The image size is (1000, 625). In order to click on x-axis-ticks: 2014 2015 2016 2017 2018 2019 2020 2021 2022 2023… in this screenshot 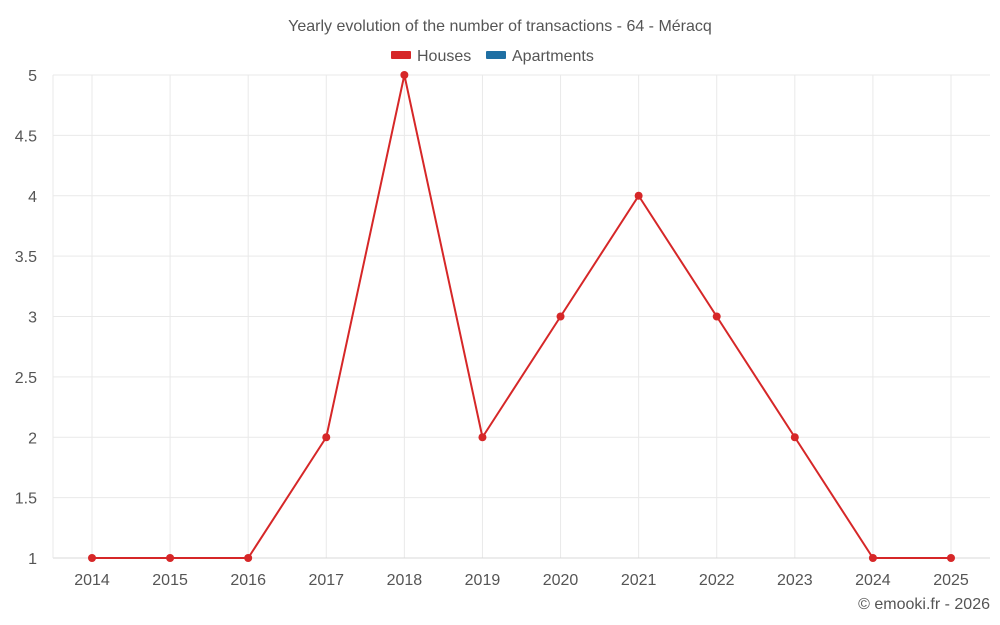, I will do `click(521, 580)`.